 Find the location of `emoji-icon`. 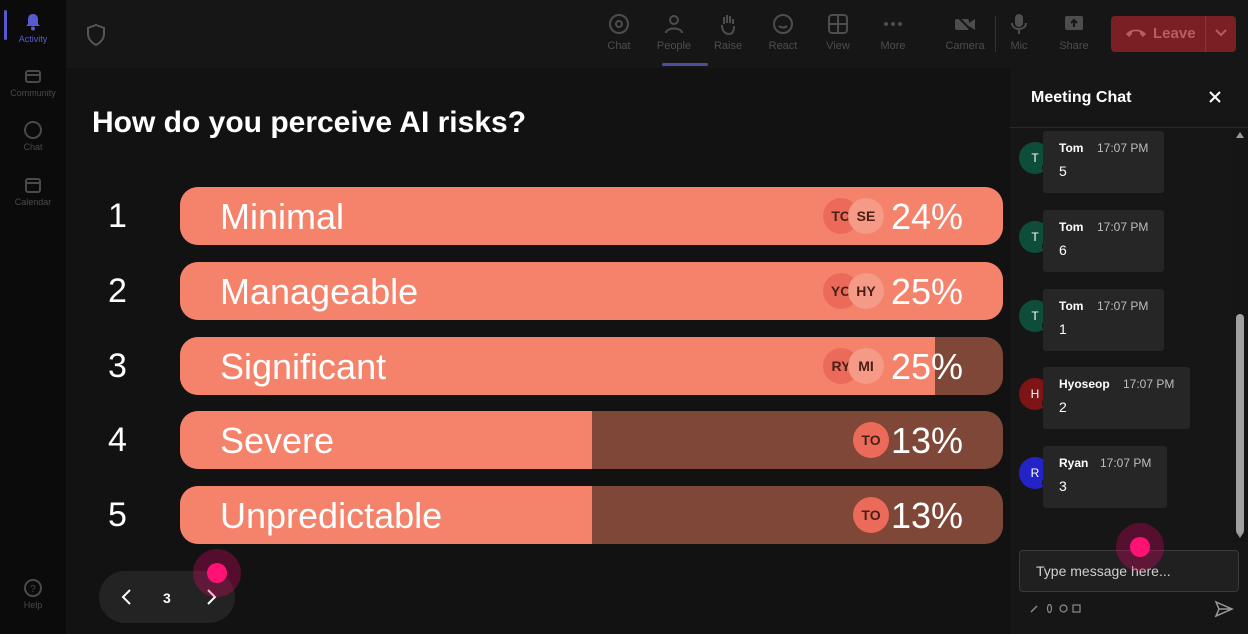

emoji-icon is located at coordinates (1063, 608).